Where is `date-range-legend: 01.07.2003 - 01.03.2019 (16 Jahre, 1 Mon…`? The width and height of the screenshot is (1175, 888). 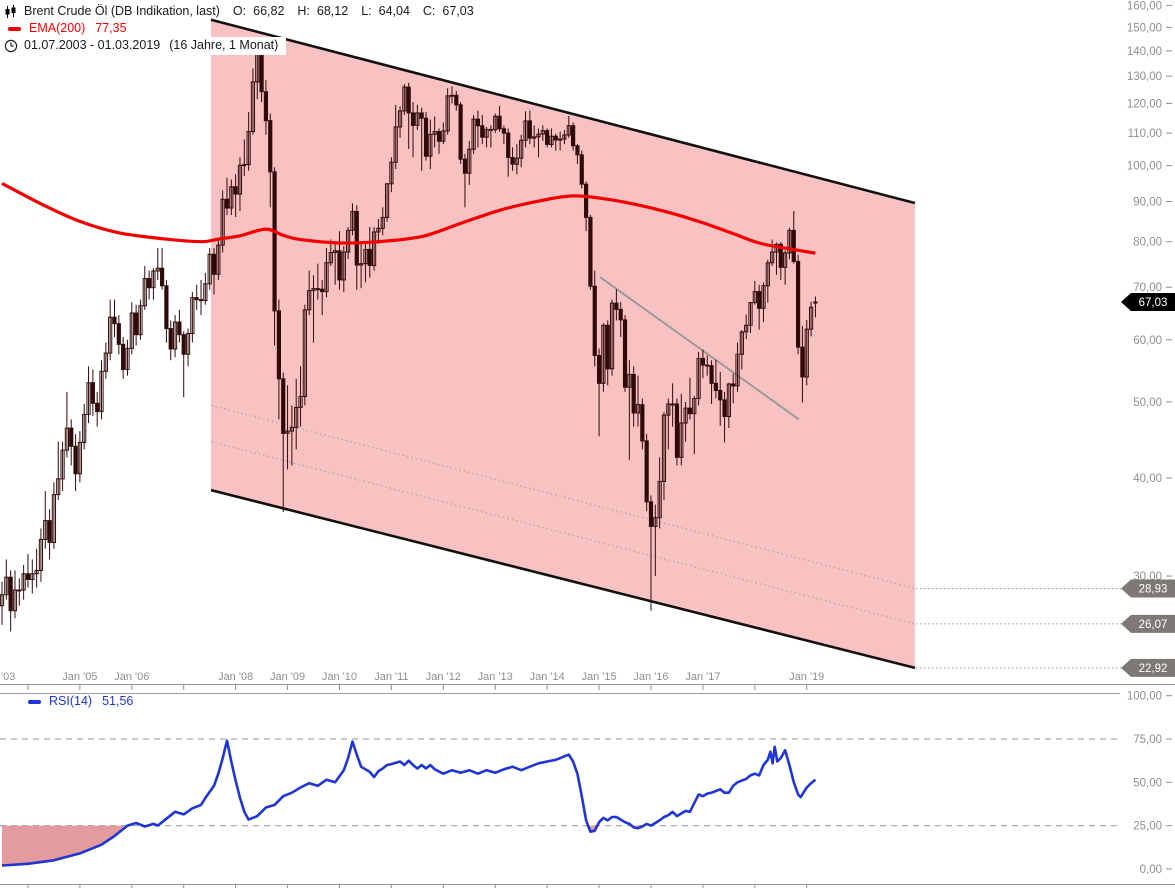 date-range-legend: 01.07.2003 - 01.03.2019 (16 Jahre, 1 Mon… is located at coordinates (144, 46).